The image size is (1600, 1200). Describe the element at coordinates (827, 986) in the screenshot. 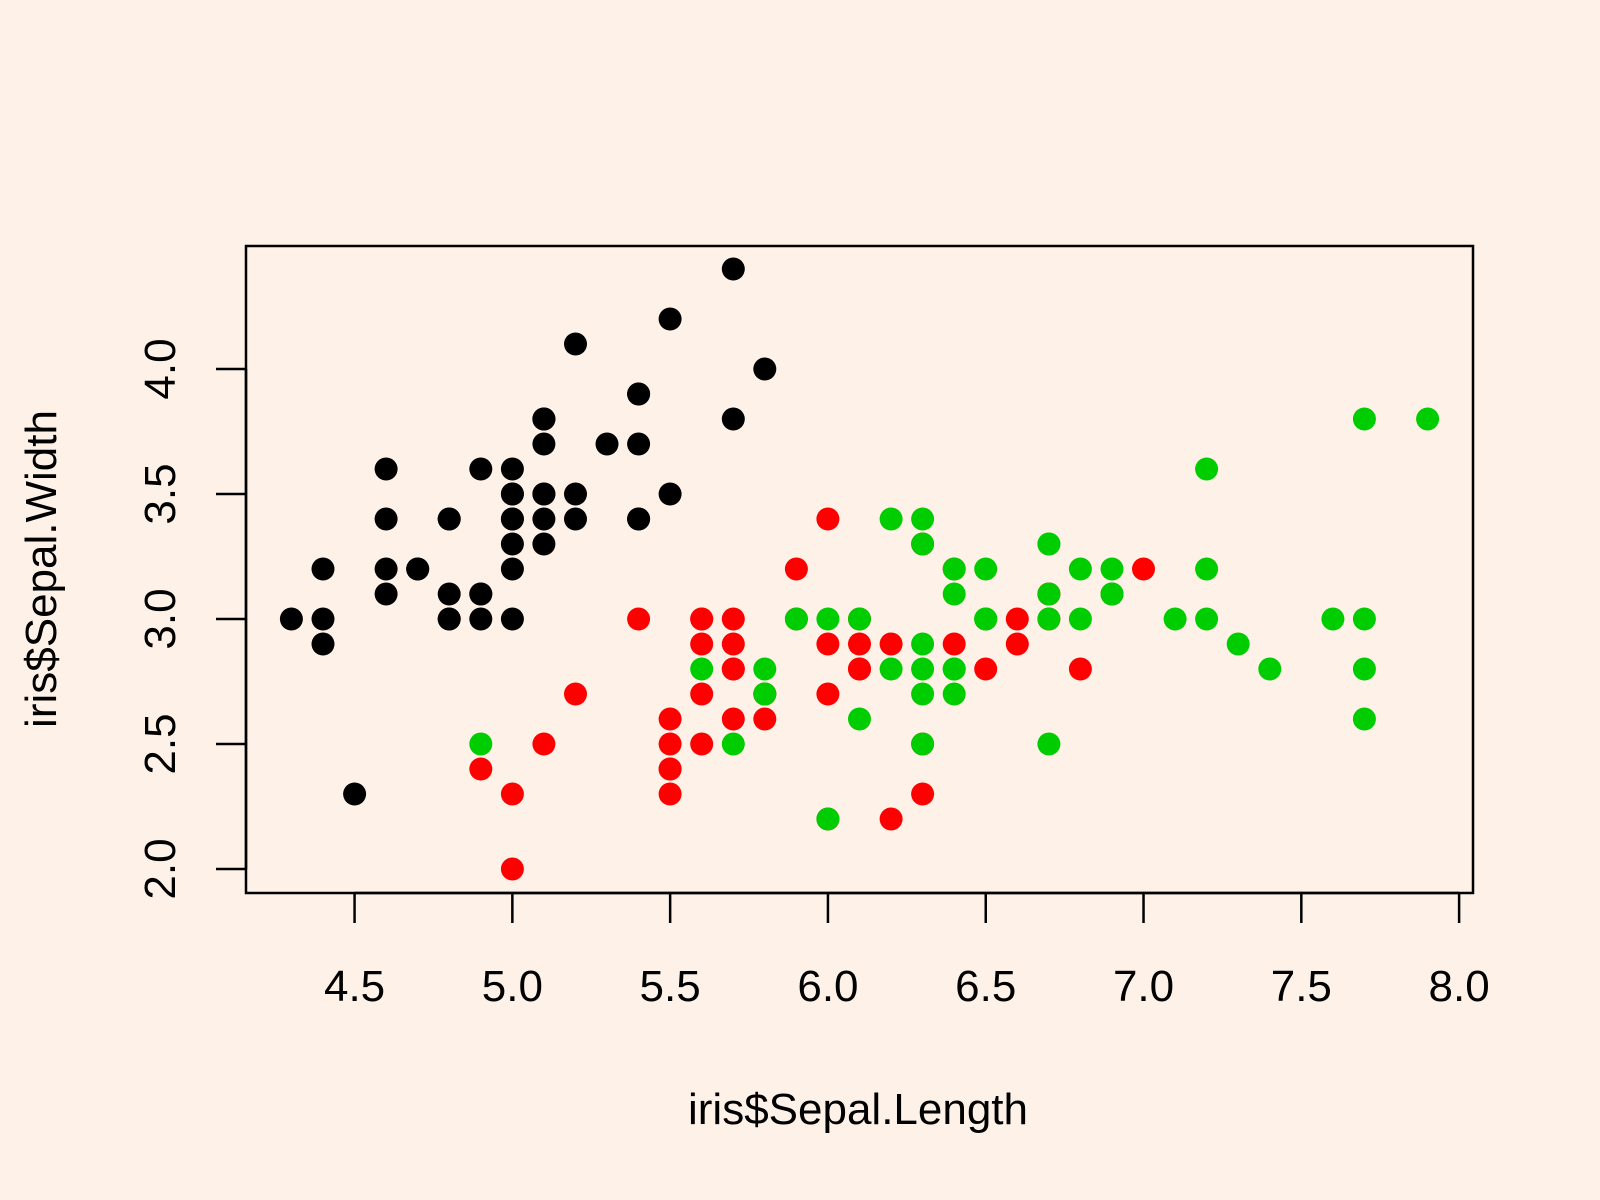

I see `x-tick-label: 6.0` at that location.